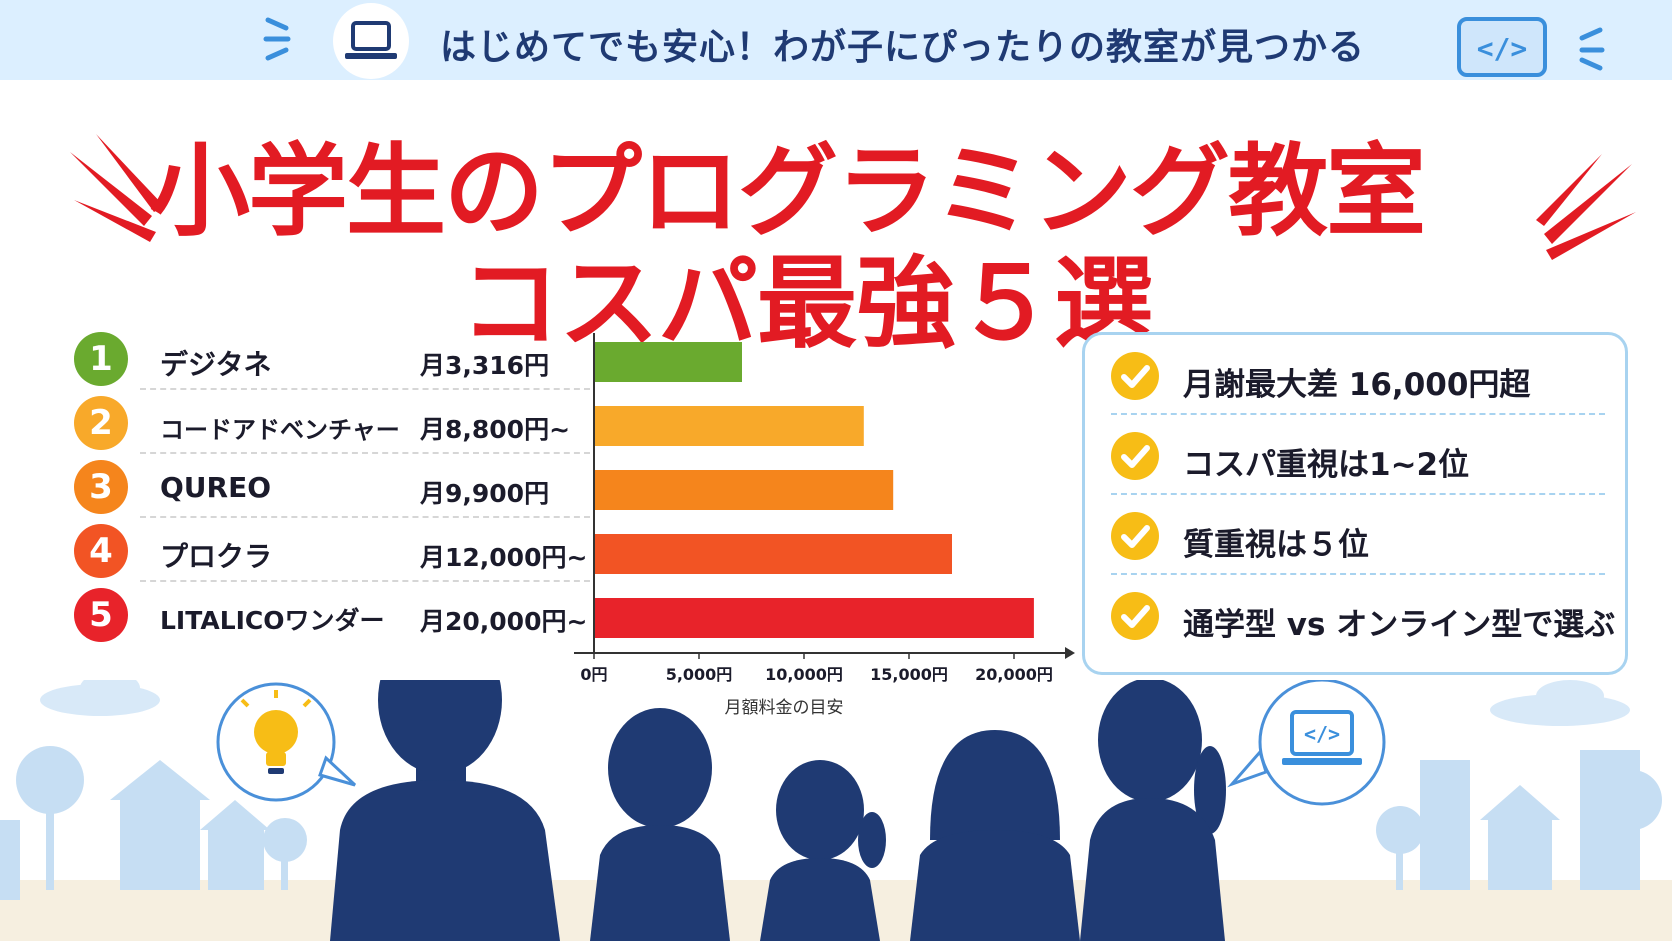  I want to click on top-banner: はじめてでも安心！わが子にぴったりの教室が見つかる </>, so click(836, 40).